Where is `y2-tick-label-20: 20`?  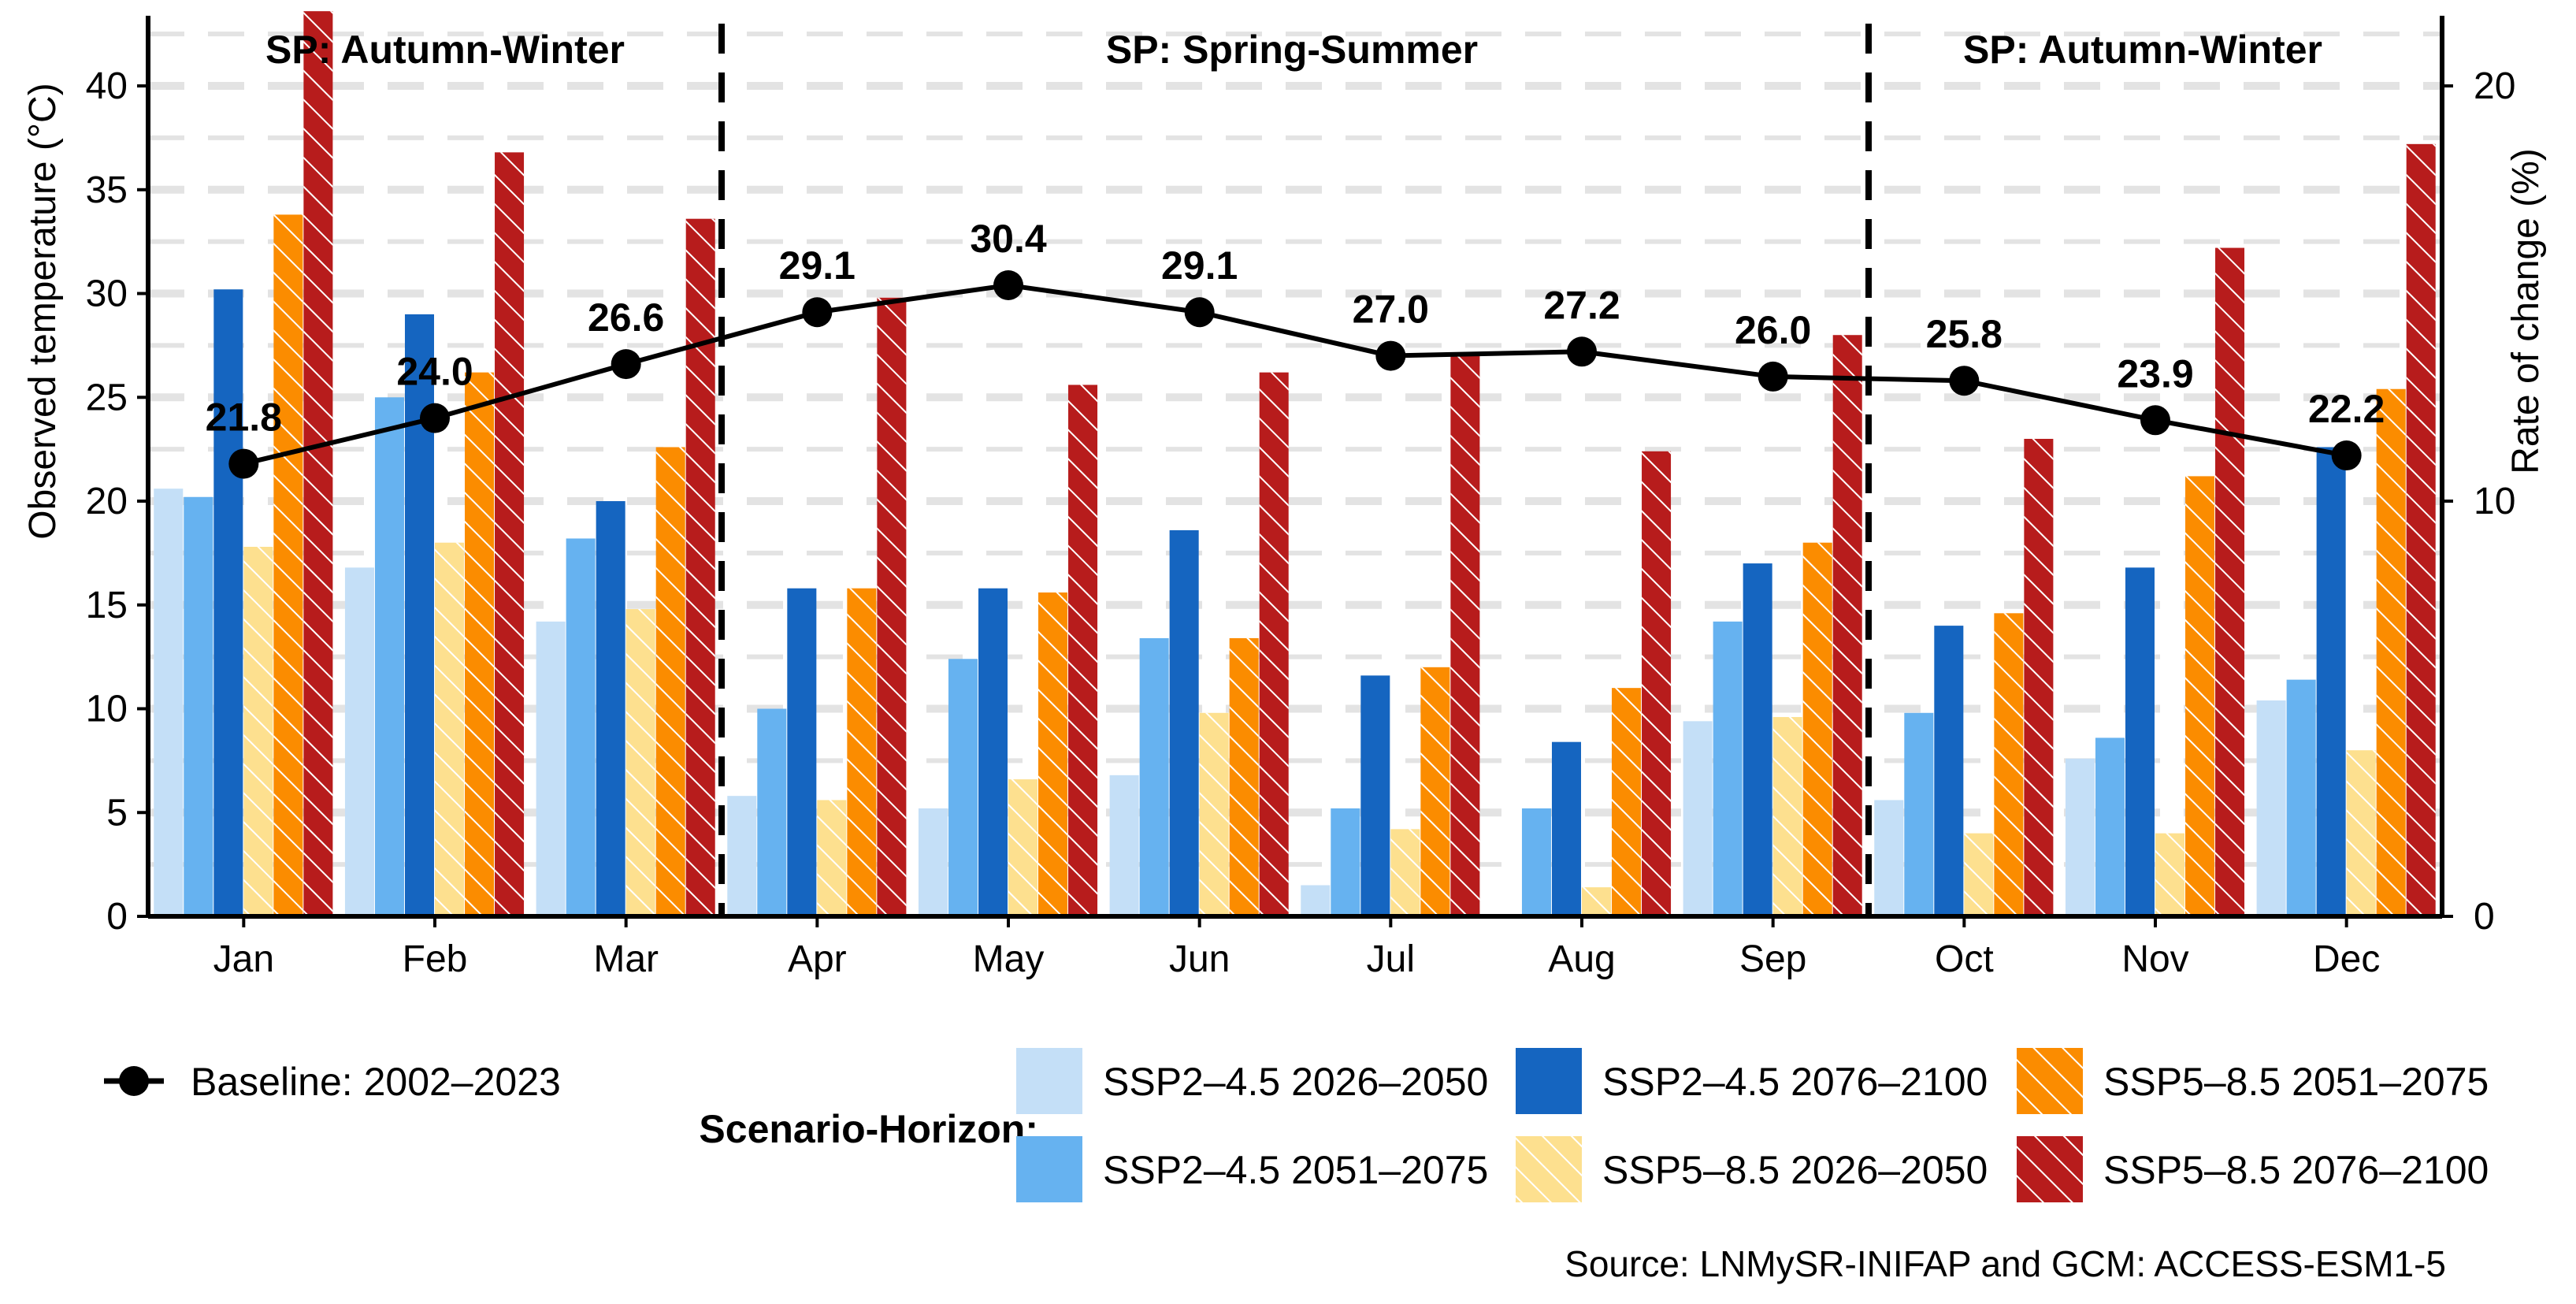 y2-tick-label-20: 20 is located at coordinates (2494, 86).